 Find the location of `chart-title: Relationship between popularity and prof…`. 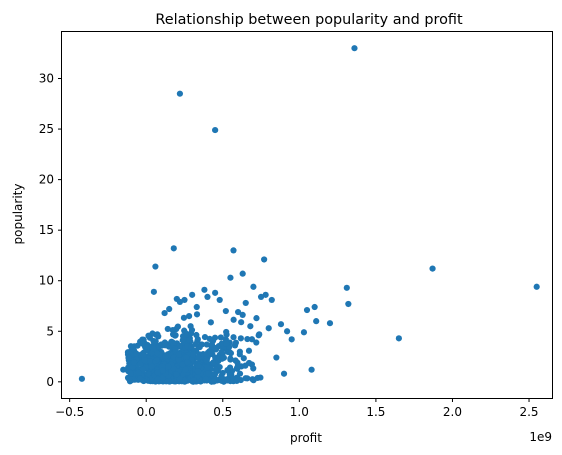

chart-title: Relationship between popularity and prof… is located at coordinates (309, 20).